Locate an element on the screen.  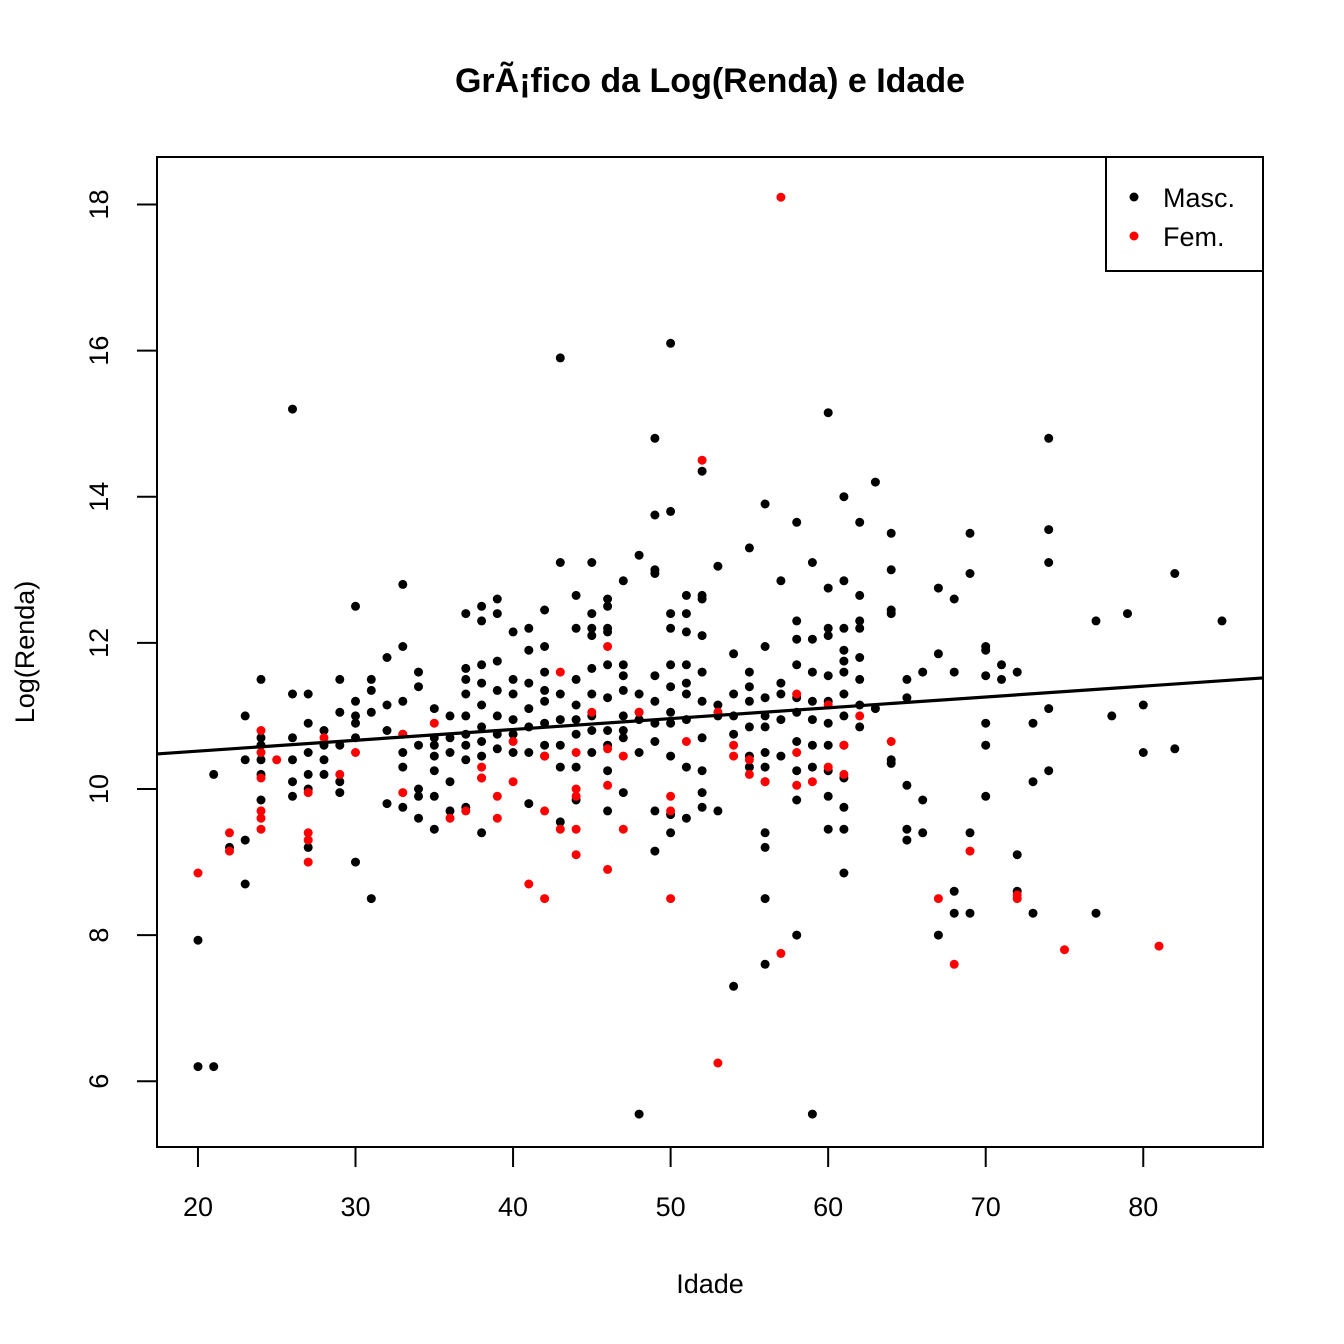
y-axis-label: Log(Renda) is located at coordinates (25, 652).